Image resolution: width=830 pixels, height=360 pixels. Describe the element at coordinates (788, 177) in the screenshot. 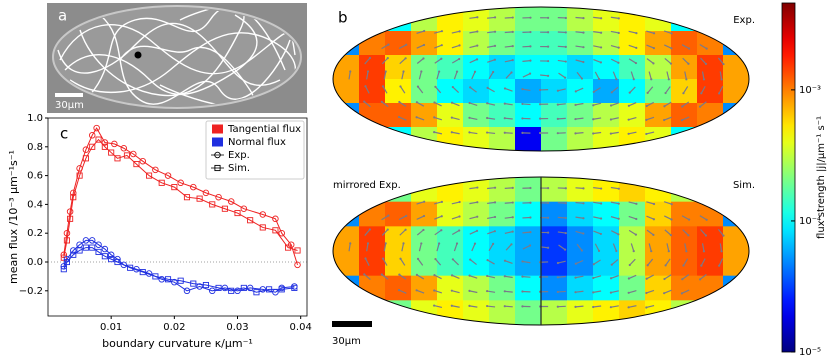

I see `colorbar` at that location.